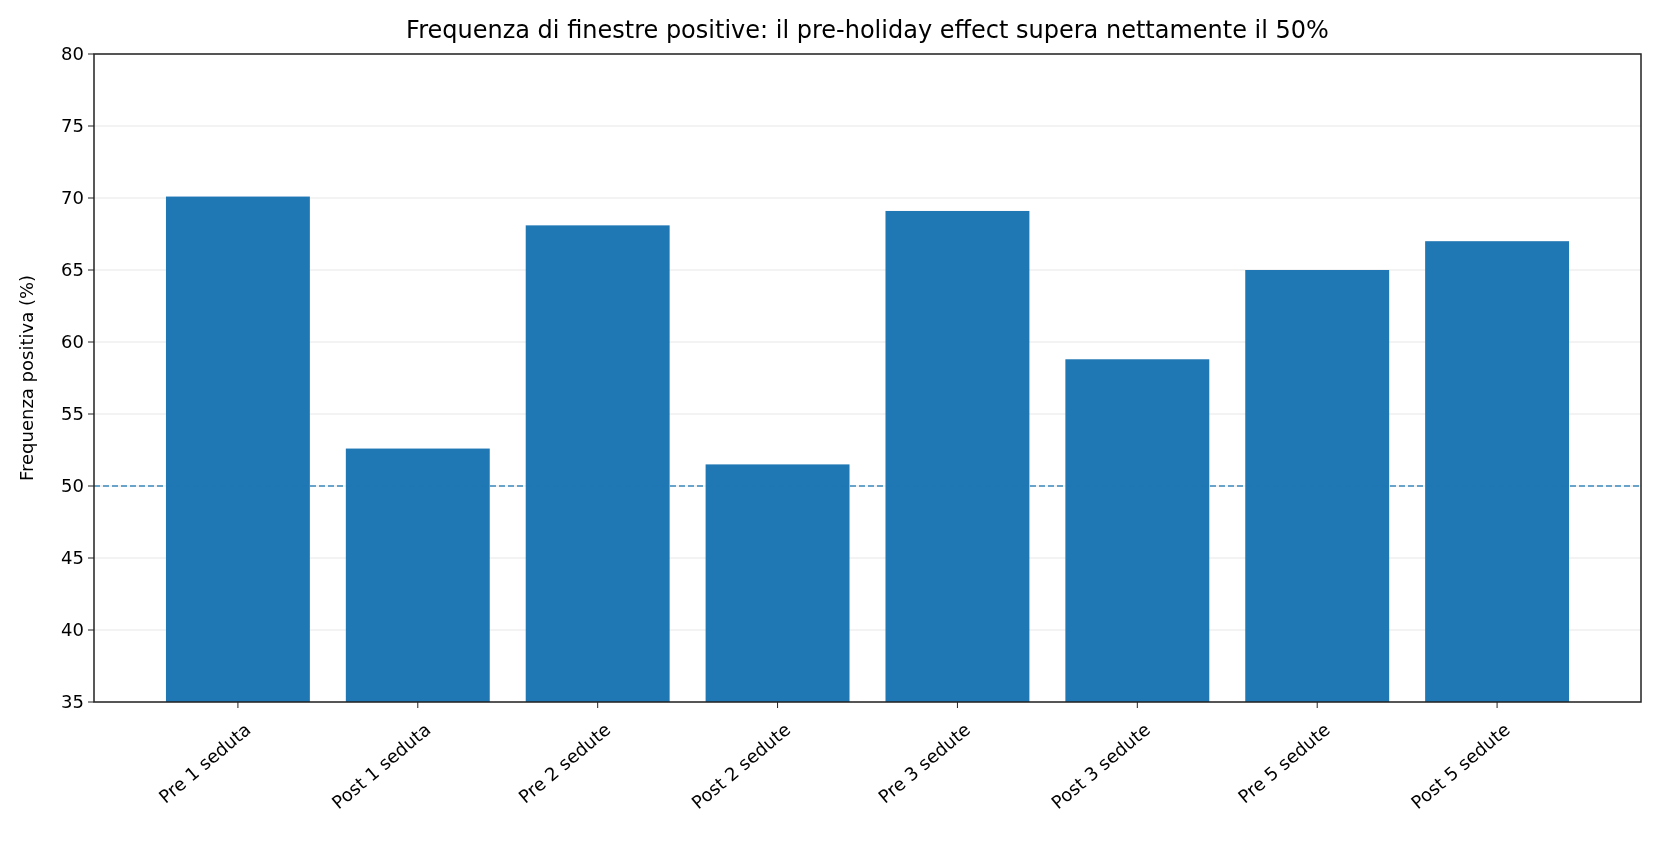 The width and height of the screenshot is (1660, 860). What do you see at coordinates (72, 198) in the screenshot?
I see `y-tick-label: 70` at bounding box center [72, 198].